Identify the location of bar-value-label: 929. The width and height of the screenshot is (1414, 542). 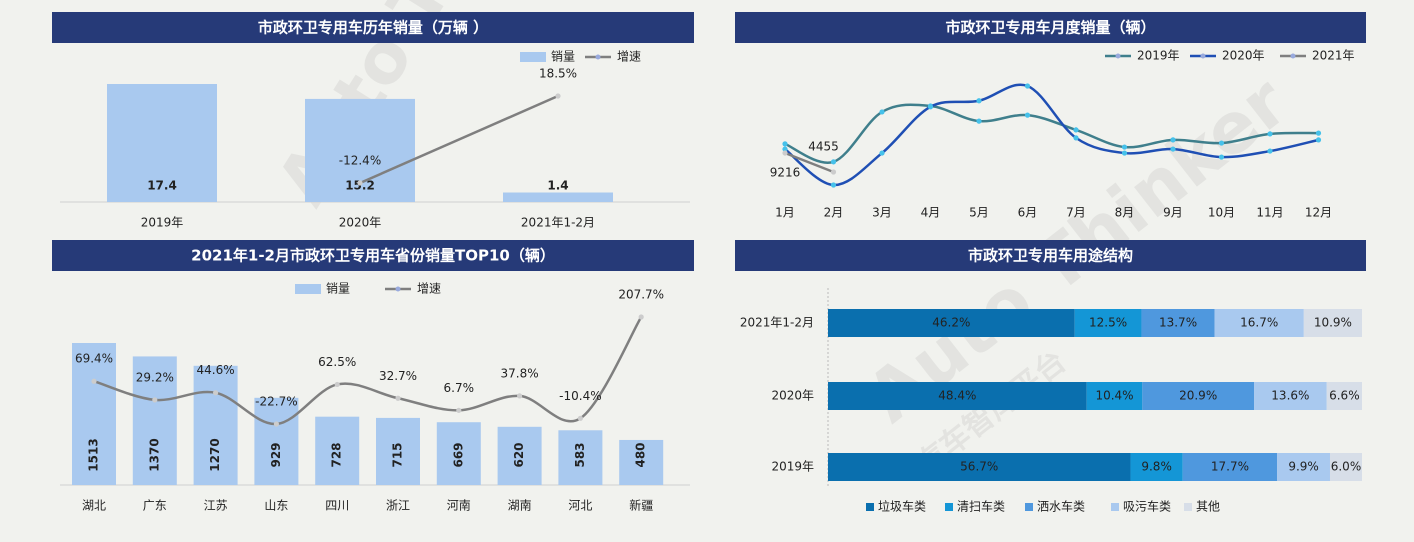
(276, 454).